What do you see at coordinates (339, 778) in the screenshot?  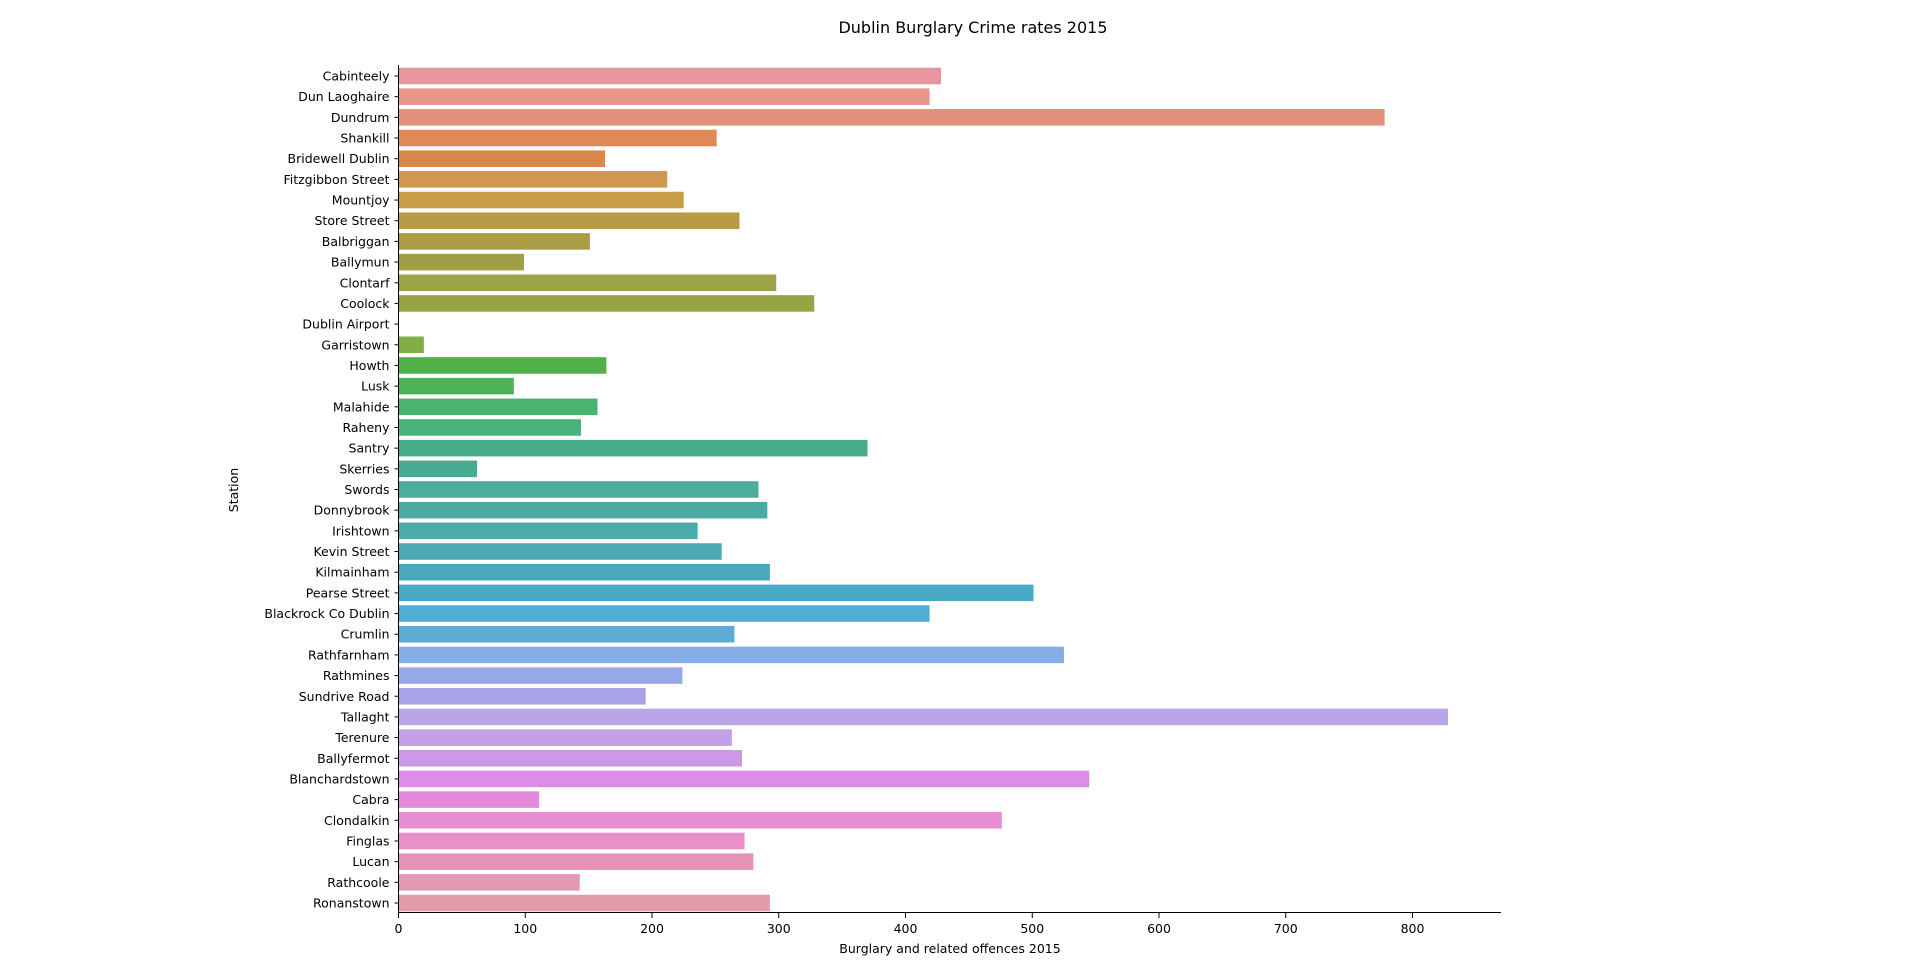 I see `y-tick-label: Blanchardstown` at bounding box center [339, 778].